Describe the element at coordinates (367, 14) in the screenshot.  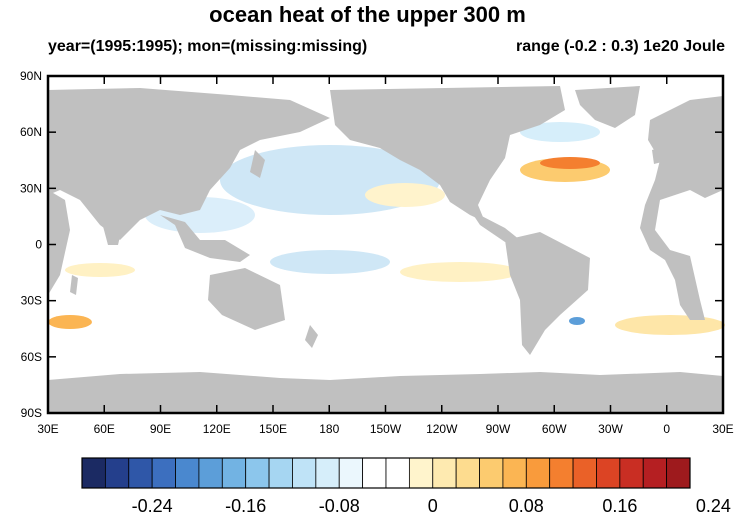
I see `map-title: ocean heat of the upper 300 m` at that location.